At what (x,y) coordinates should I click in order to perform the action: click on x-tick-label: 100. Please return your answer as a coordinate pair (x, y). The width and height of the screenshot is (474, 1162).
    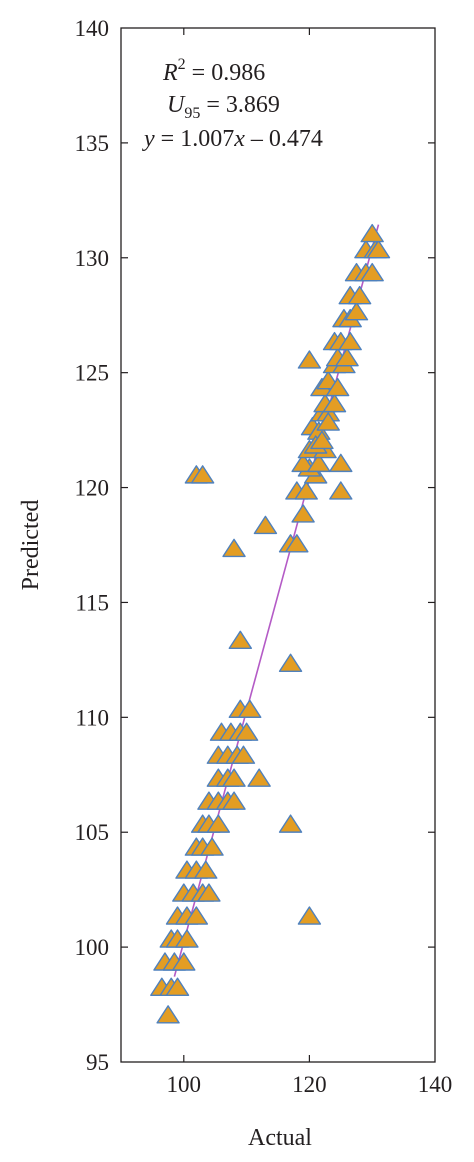
    Looking at the image, I should click on (184, 1084).